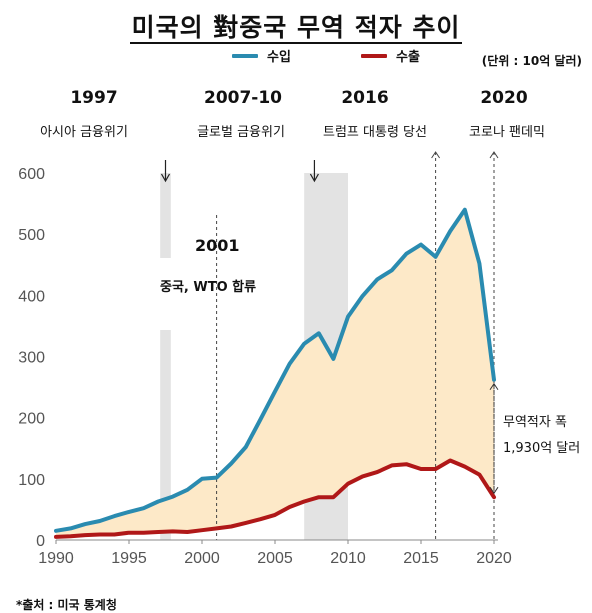  I want to click on event-line-arrowhead-2020, so click(494, 155).